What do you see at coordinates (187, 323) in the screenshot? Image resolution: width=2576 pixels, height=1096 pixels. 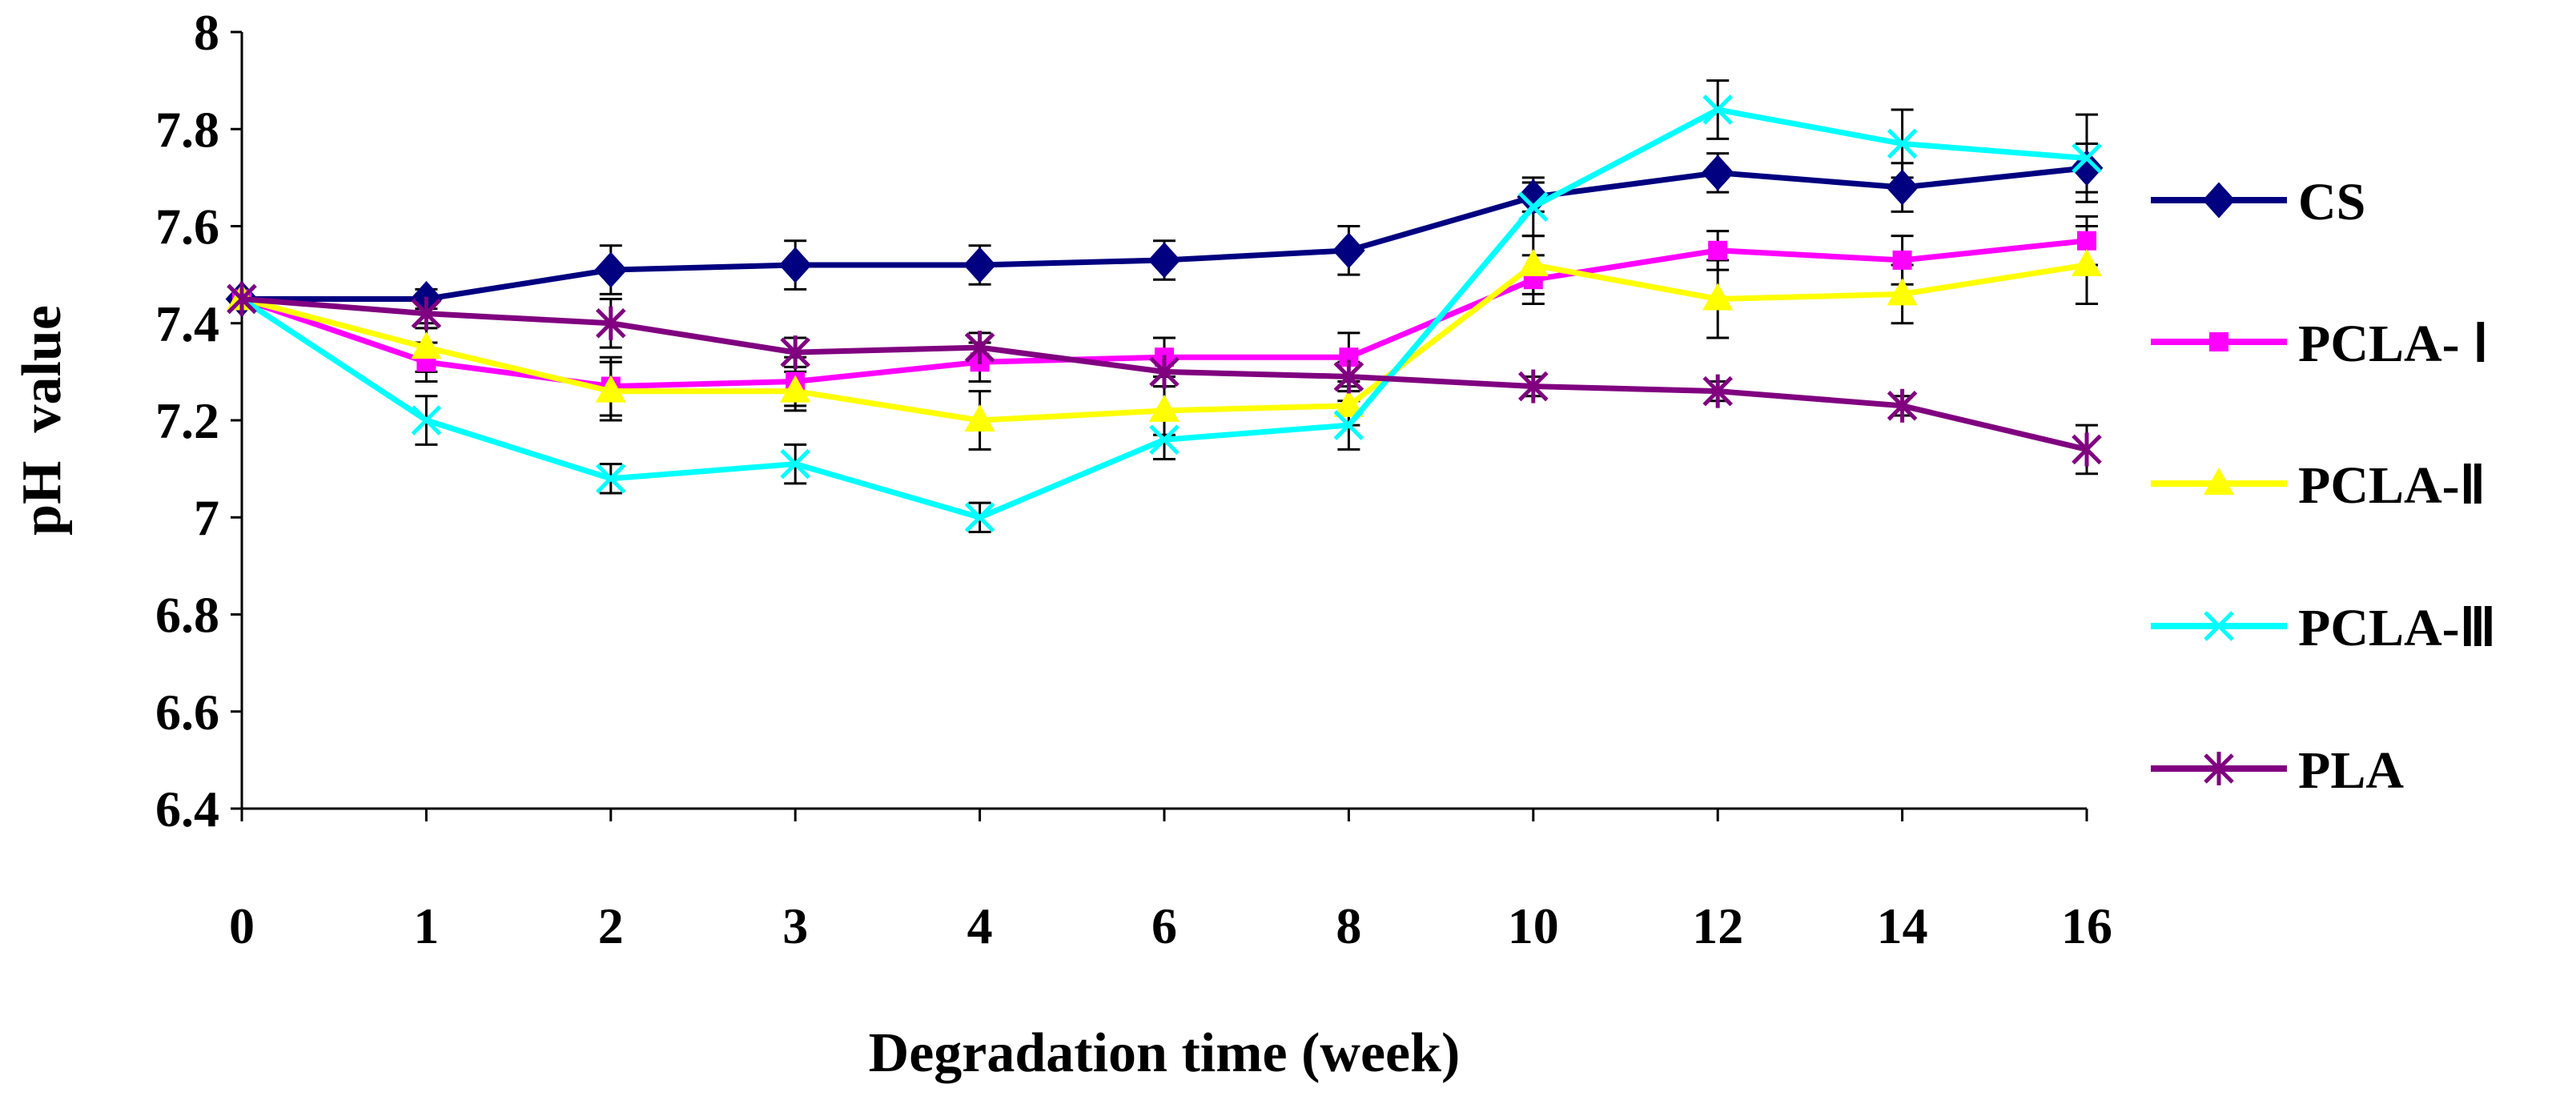 I see `y-tick-label: 7.4` at bounding box center [187, 323].